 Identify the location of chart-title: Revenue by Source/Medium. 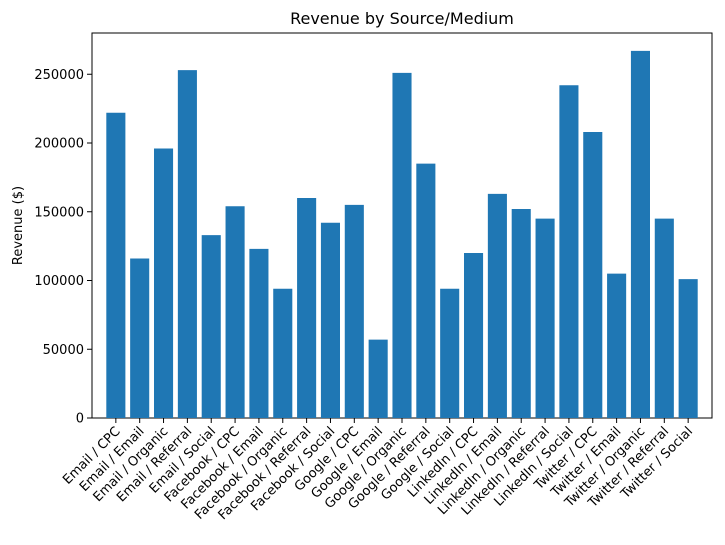
(402, 18).